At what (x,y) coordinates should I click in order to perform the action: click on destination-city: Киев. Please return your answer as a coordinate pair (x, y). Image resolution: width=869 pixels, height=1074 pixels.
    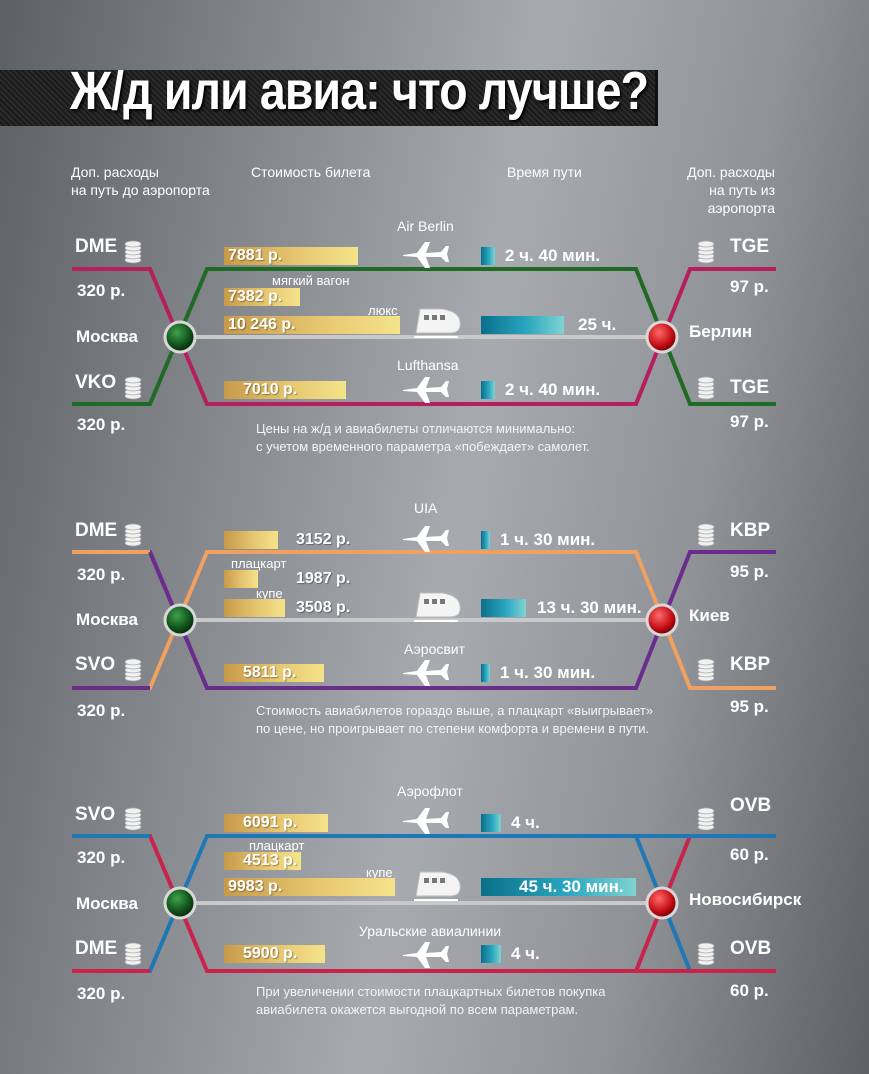
    Looking at the image, I should click on (709, 615).